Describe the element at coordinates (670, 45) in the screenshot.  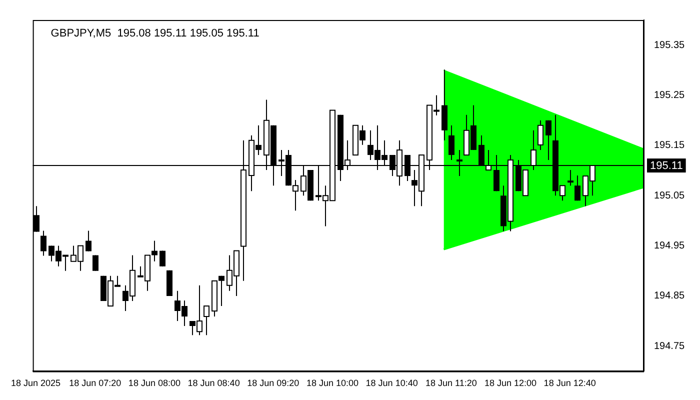
I see `y-tick-label: 195.35` at that location.